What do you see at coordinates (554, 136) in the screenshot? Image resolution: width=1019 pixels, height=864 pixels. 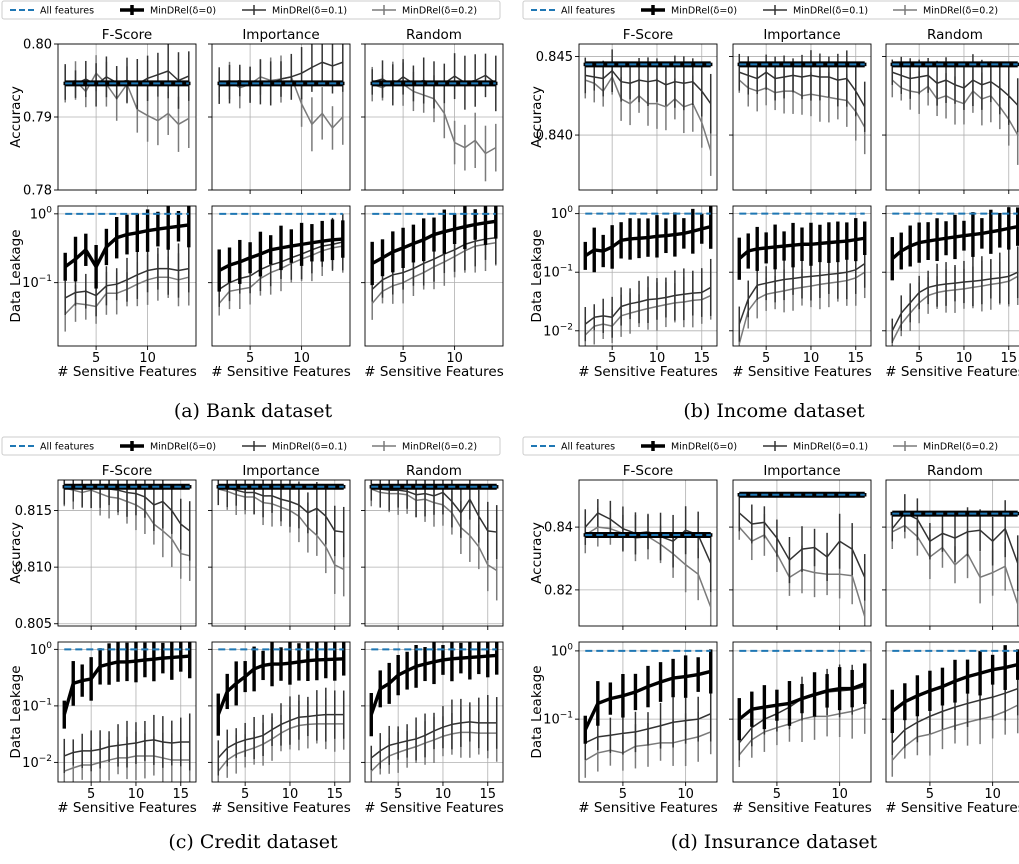 I see `y-tick-label: 0.840` at bounding box center [554, 136].